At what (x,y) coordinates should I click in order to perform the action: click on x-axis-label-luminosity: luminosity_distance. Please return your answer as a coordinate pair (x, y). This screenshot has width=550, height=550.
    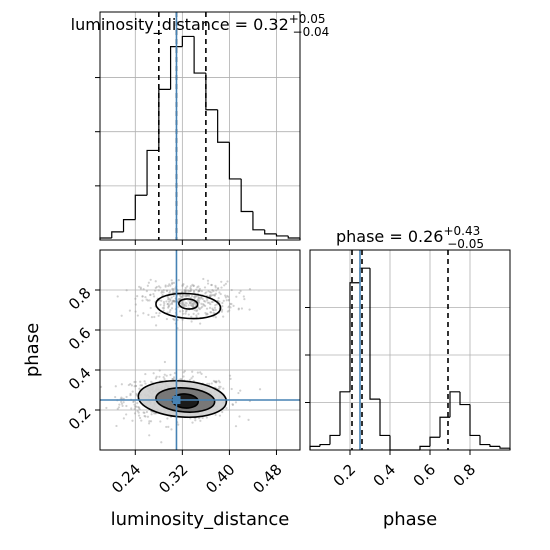
    Looking at the image, I should click on (200, 519).